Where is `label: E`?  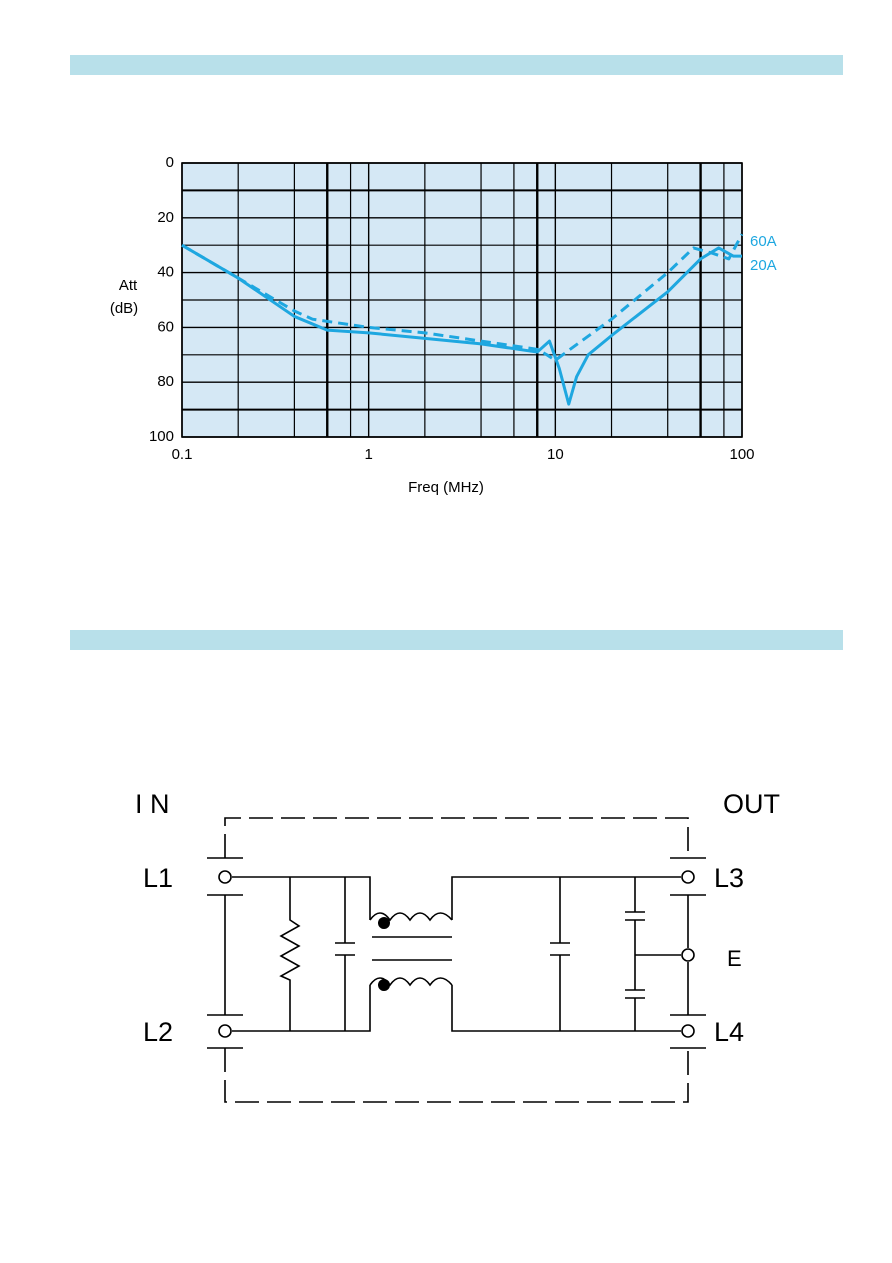
label: E is located at coordinates (734, 958).